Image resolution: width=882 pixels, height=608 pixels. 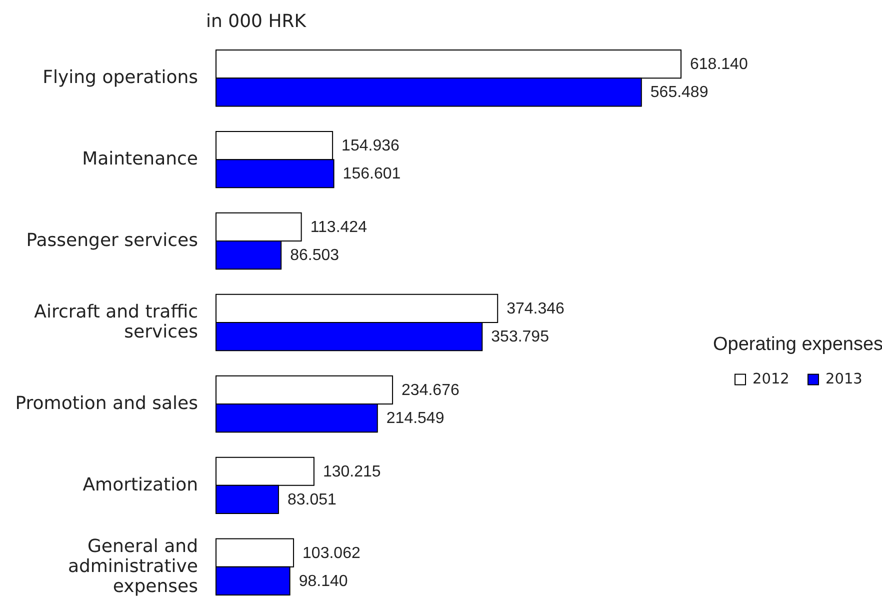 What do you see at coordinates (116, 322) in the screenshot?
I see `y-tick-label: Aircraft and traffic services` at bounding box center [116, 322].